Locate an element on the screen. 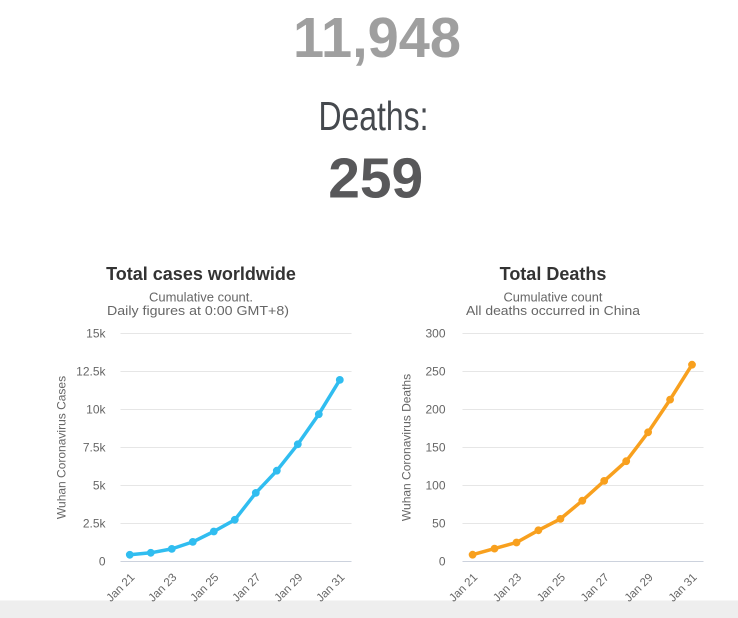 Image resolution: width=738 pixels, height=618 pixels. svg-text: Cumulative count is located at coordinates (553, 296).